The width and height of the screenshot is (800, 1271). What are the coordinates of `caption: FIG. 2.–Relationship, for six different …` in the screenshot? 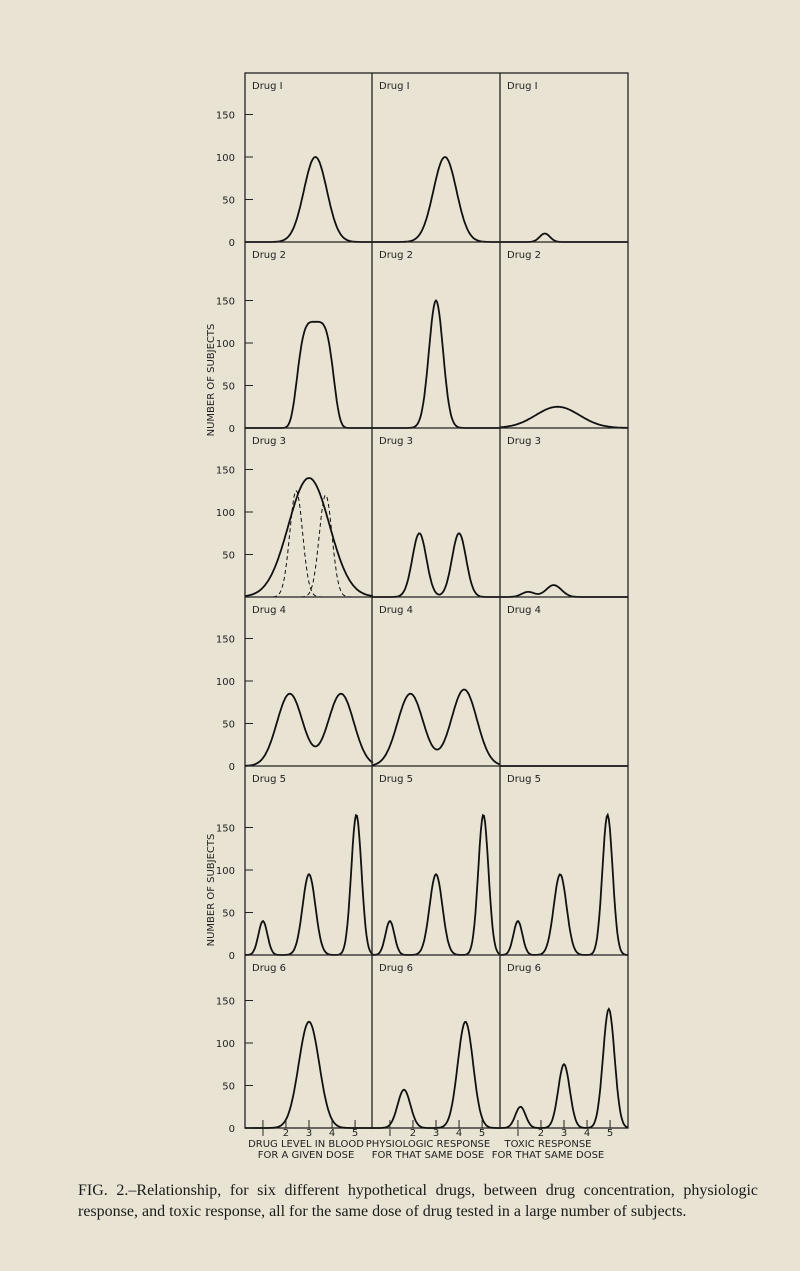 It's located at (418, 1201).